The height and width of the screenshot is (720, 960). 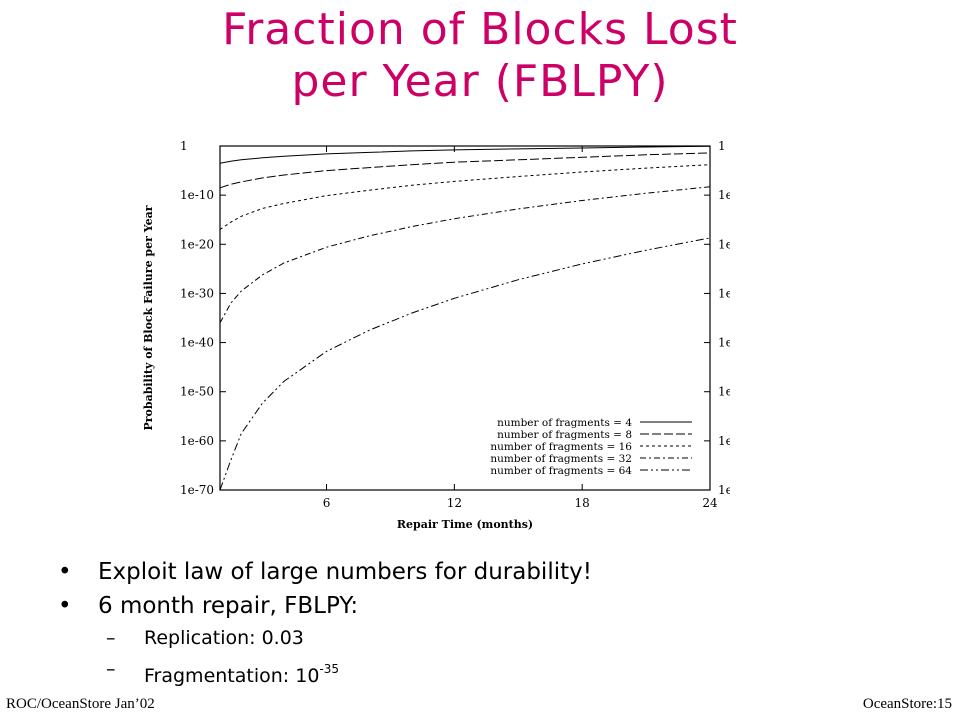 I want to click on footer-right: OceanStore:15, so click(x=907, y=704).